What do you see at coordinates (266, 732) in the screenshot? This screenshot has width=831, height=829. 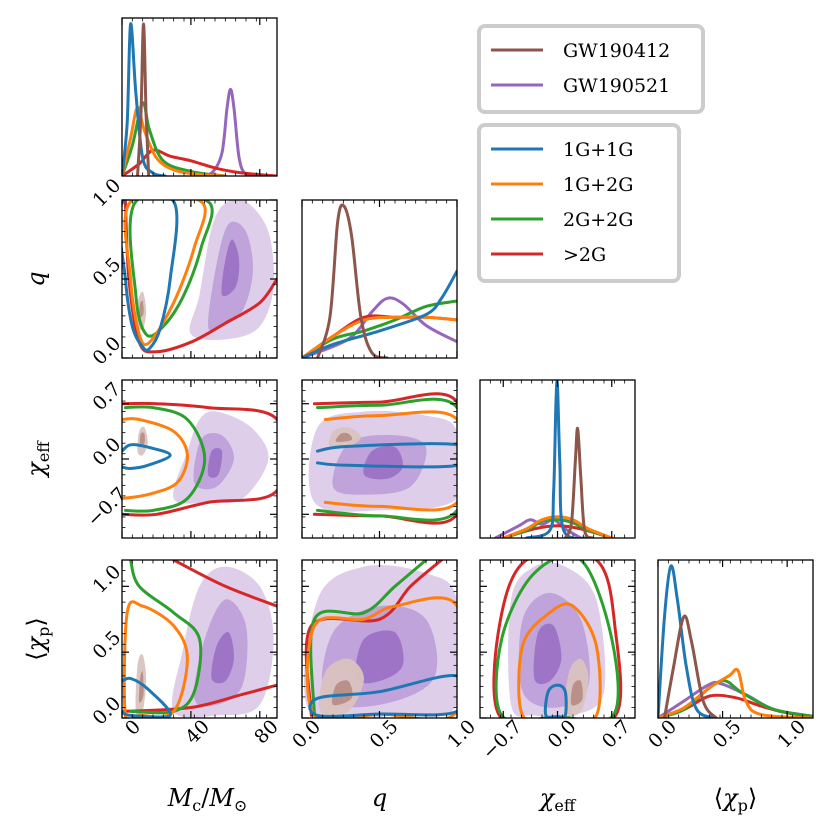 I see `x-tick-label-mc: 80` at bounding box center [266, 732].